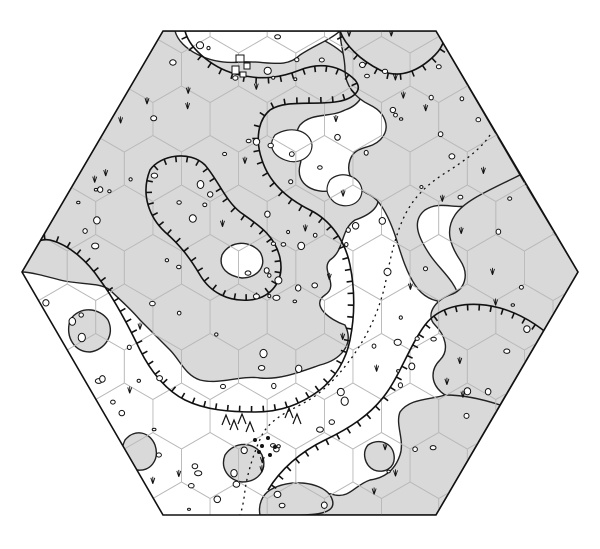  Describe the element at coordinates (258, 48) in the screenshot. I see `north-clearing` at that location.